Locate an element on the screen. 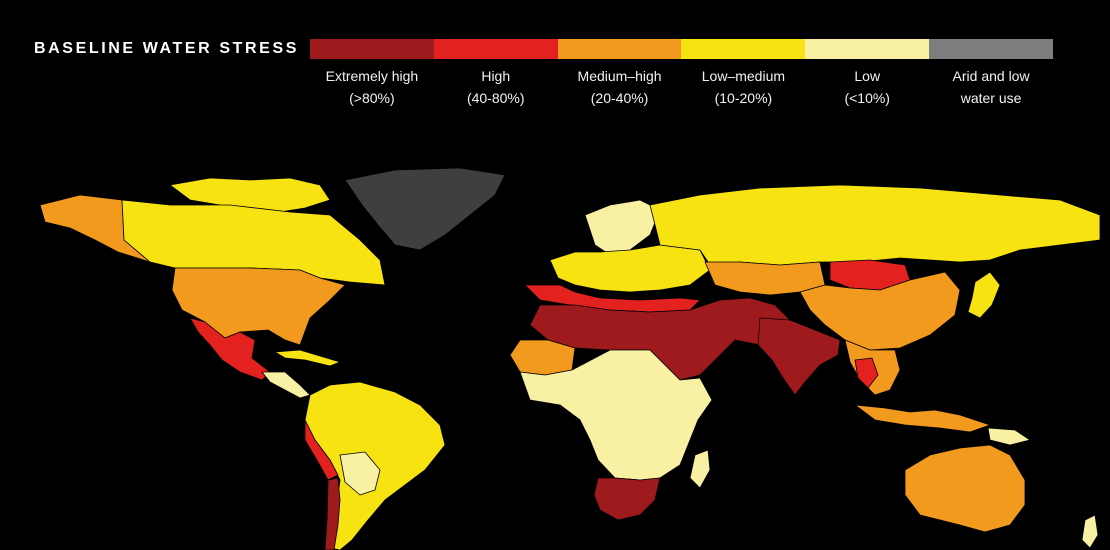 The width and height of the screenshot is (1110, 550). legend-label: Extremely high (>80%) is located at coordinates (372, 87).